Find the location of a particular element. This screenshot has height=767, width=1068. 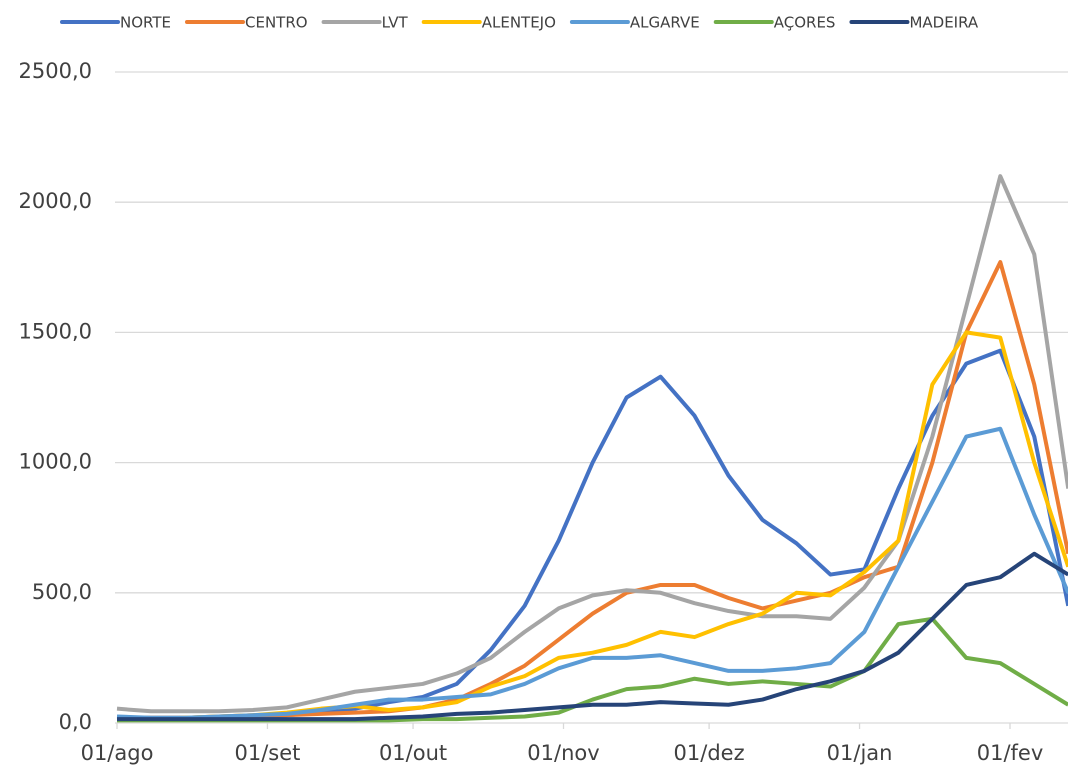

legend-label: MADEIRA is located at coordinates (943, 23).